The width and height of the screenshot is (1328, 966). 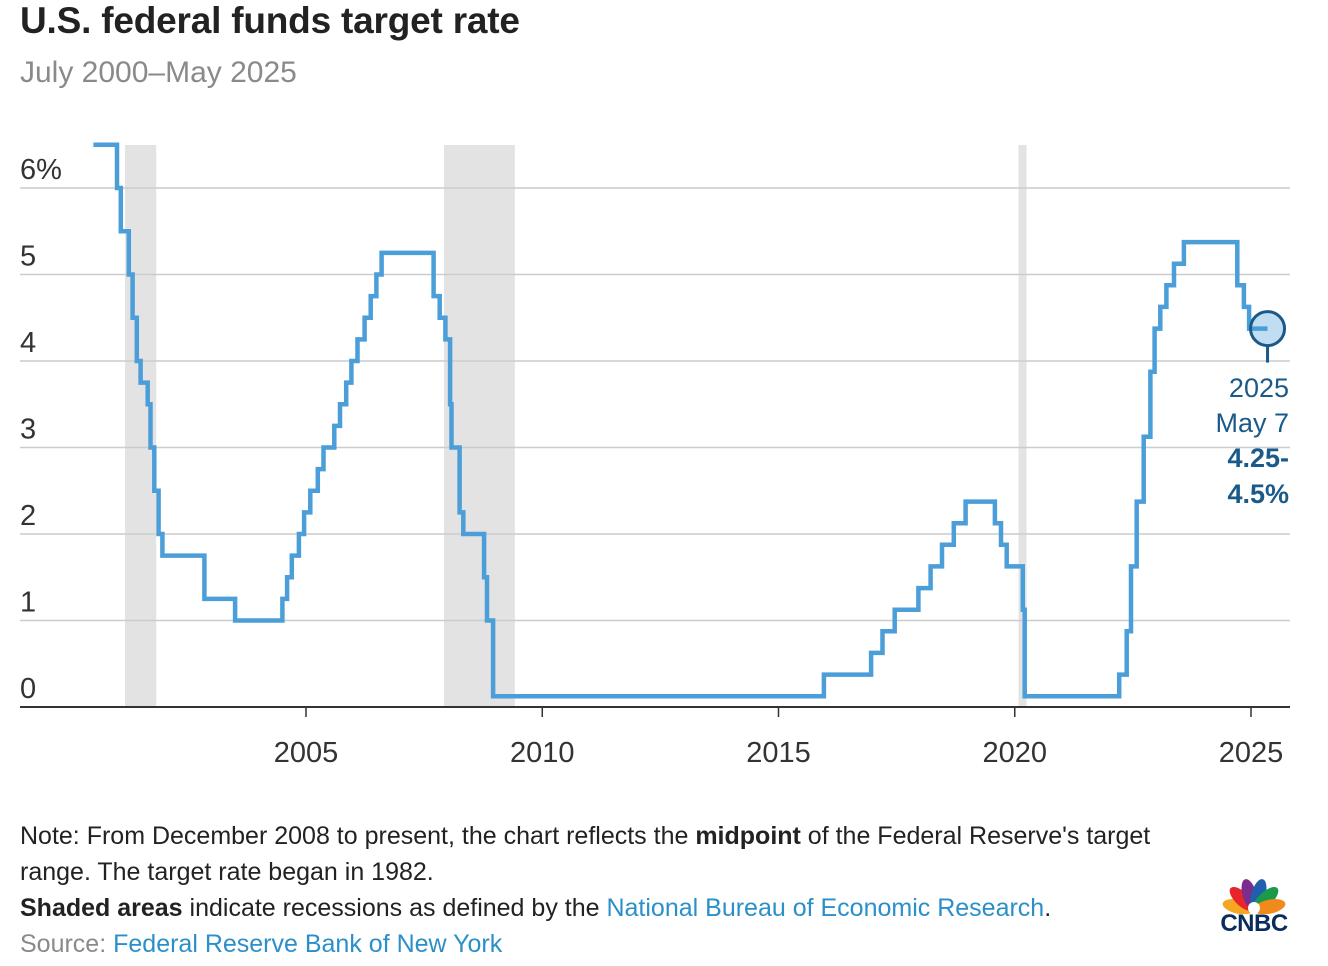 I want to click on note-text: indicate recessions as defined by the, so click(x=394, y=908).